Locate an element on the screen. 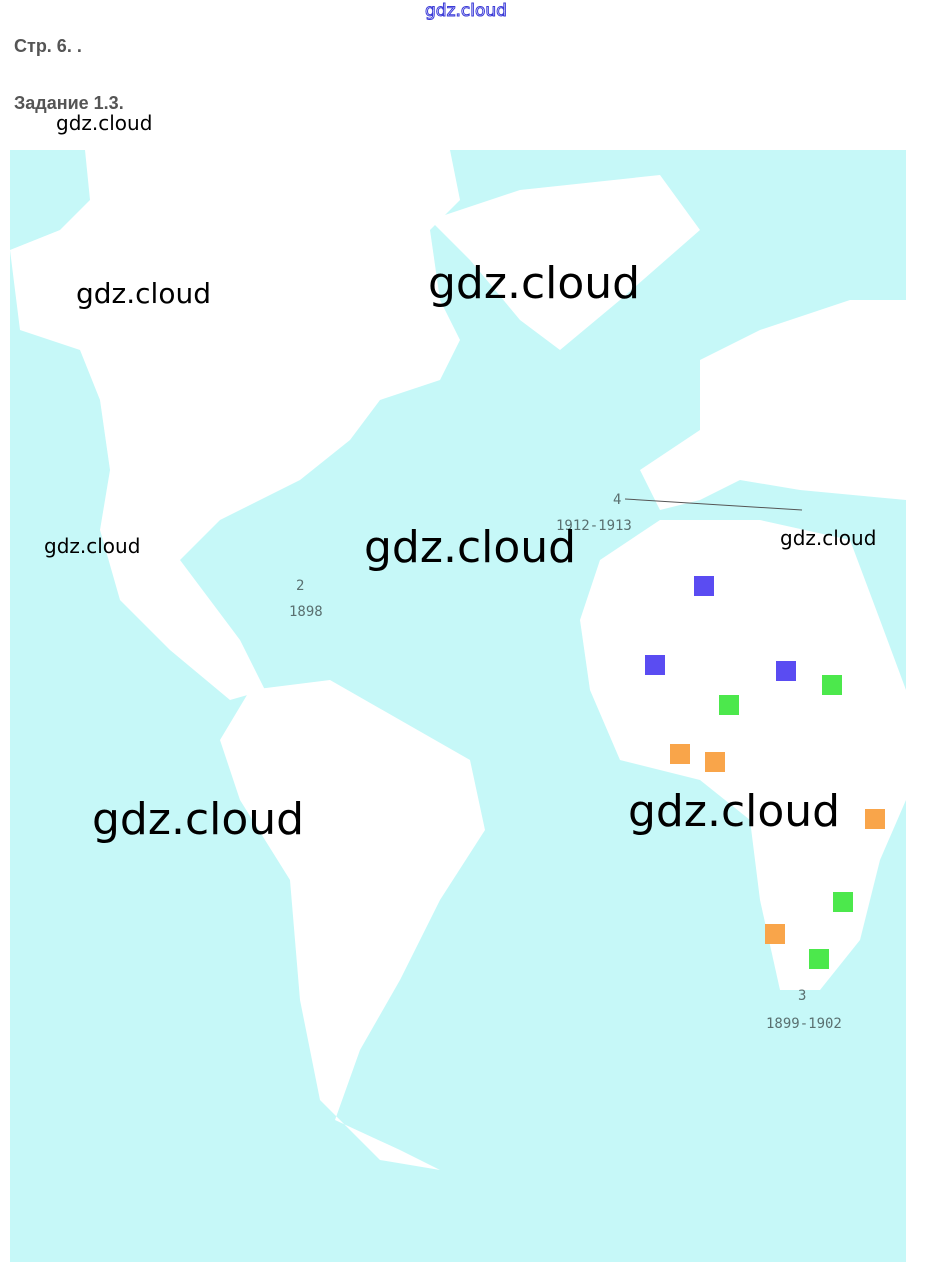  watermark-top: gdz.cloud is located at coordinates (466, 11).